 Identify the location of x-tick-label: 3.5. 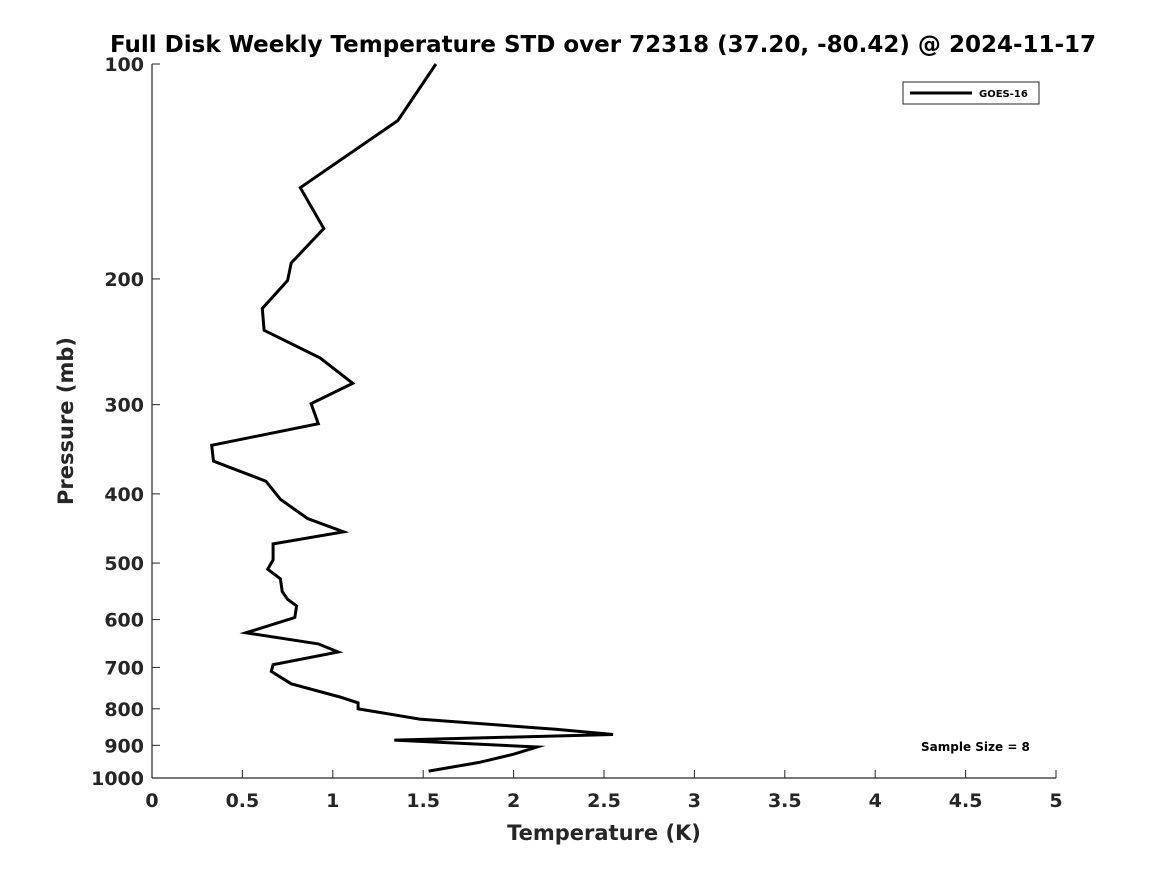
(785, 801).